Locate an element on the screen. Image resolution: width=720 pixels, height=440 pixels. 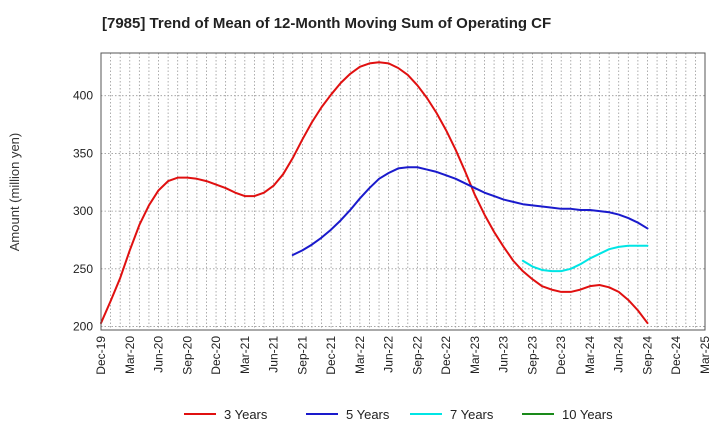
series-line-5-years is located at coordinates (470, 211).